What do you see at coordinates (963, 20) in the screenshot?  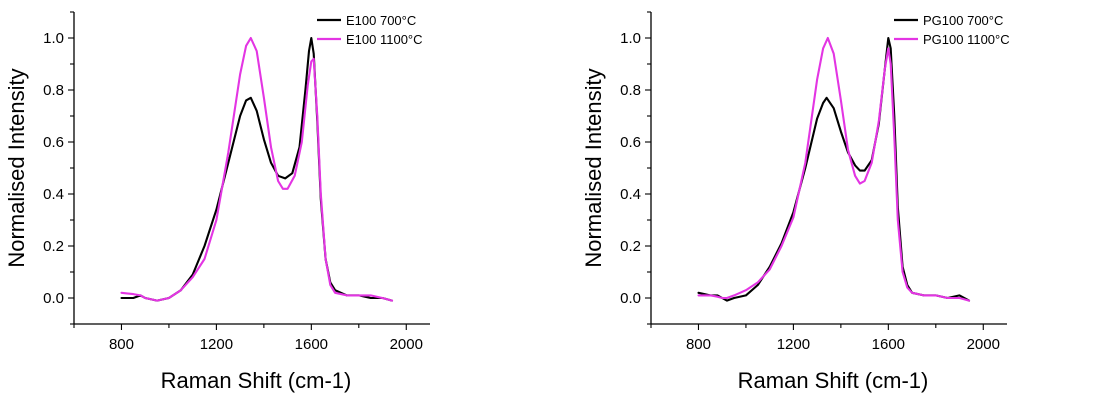 I see `legend-label-1: PG100 700°C` at bounding box center [963, 20].